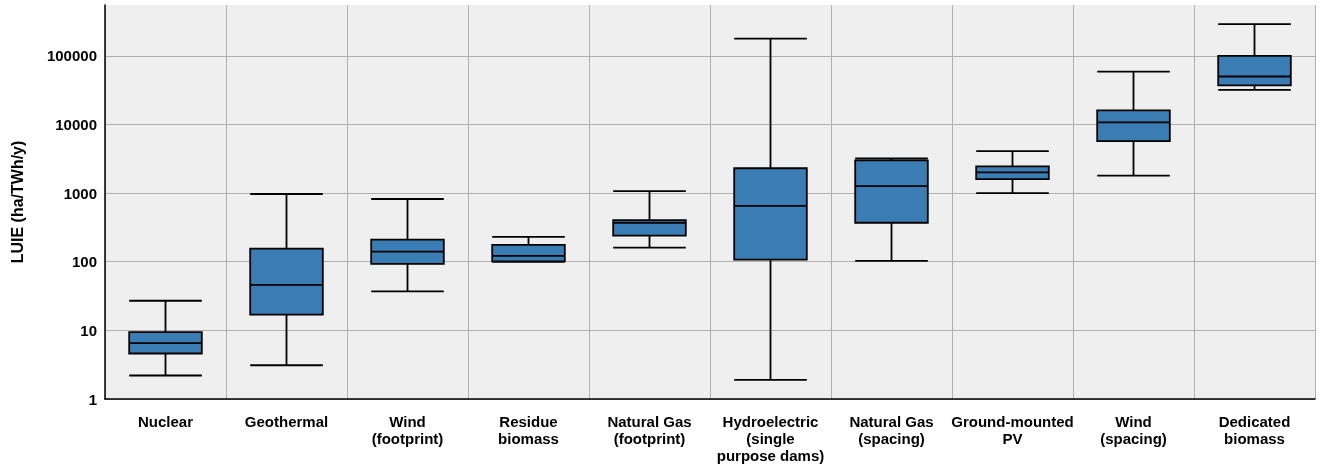 This screenshot has height=473, width=1335. Describe the element at coordinates (891, 430) in the screenshot. I see `x-tick-label: Natural Gas (spacing)` at that location.